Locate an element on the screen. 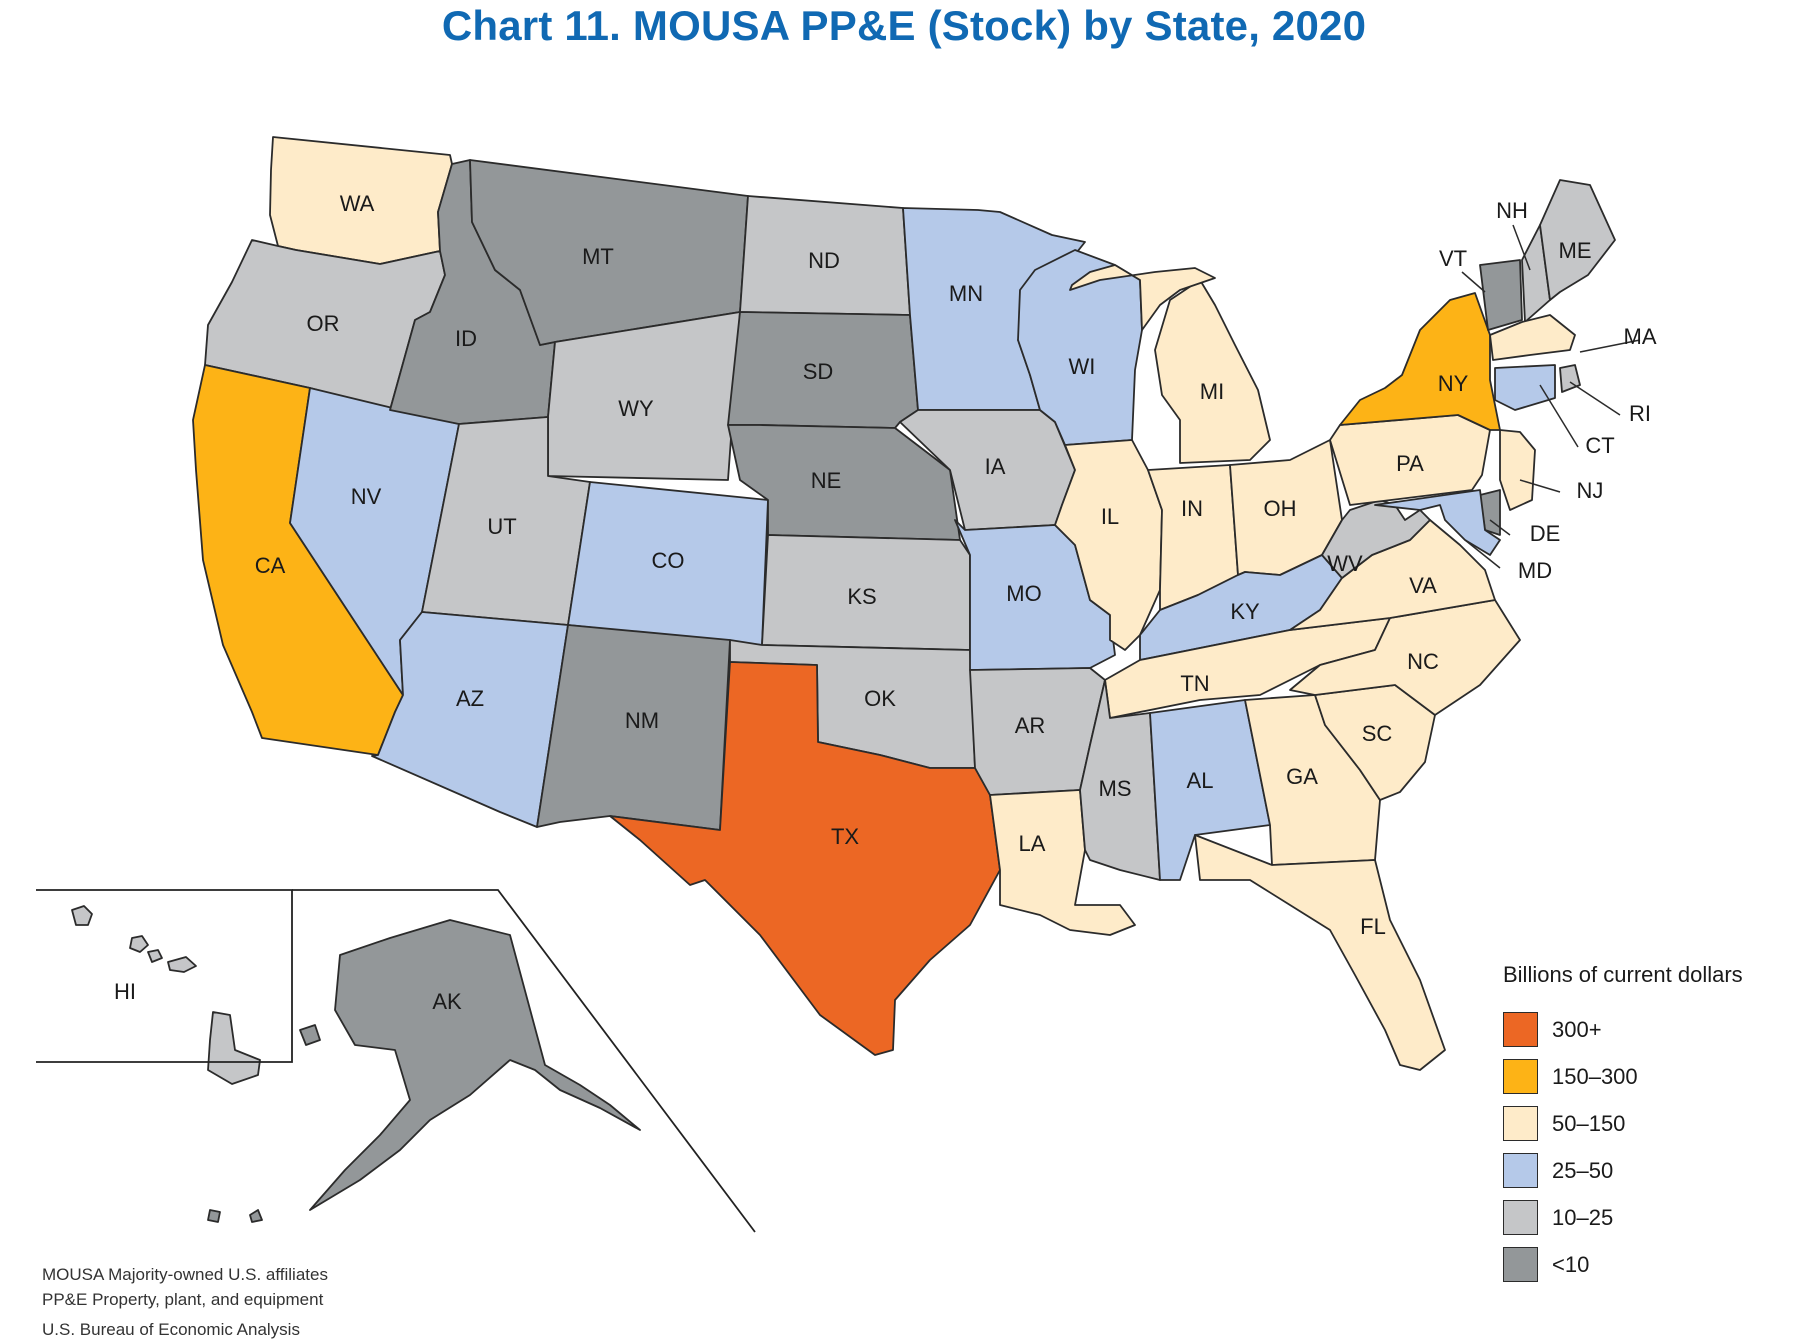 This screenshot has height=1340, width=1808. legend-label: 300+ is located at coordinates (1577, 1029).